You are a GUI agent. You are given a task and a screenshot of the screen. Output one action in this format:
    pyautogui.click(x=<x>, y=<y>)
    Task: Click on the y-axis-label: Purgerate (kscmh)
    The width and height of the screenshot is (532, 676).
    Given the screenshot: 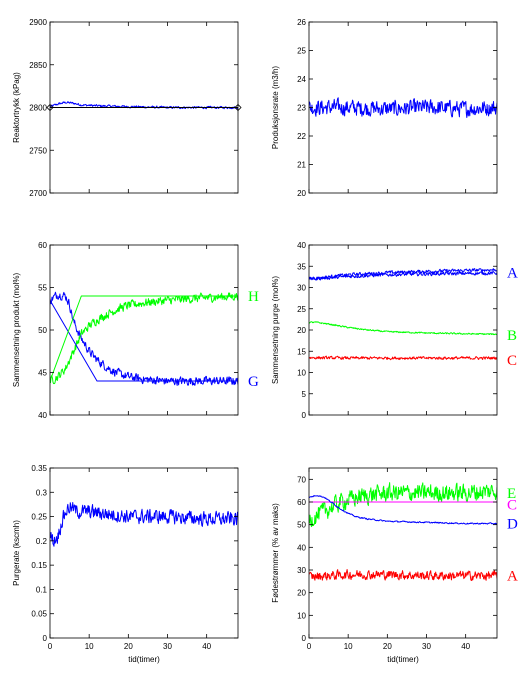 What is the action you would take?
    pyautogui.click(x=16, y=553)
    